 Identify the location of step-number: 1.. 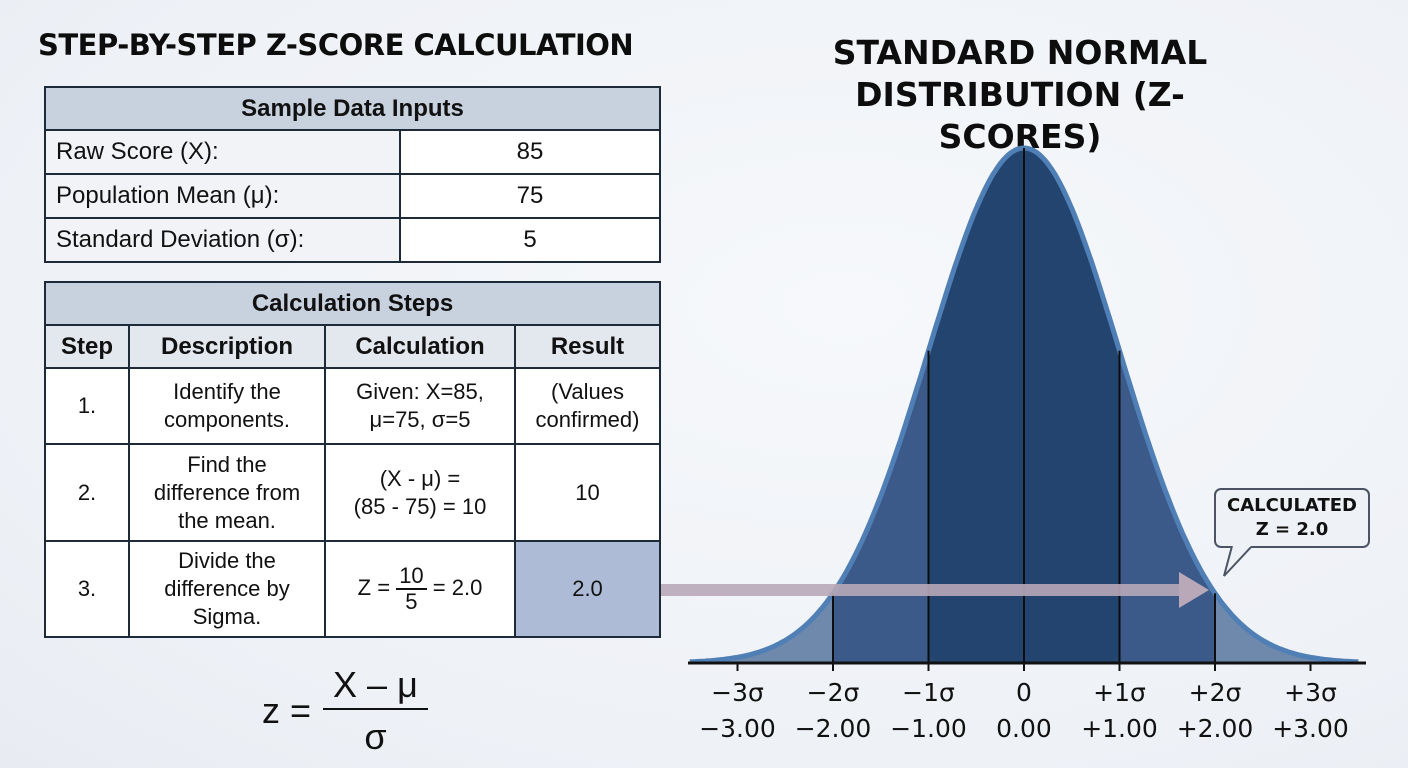
(87, 406).